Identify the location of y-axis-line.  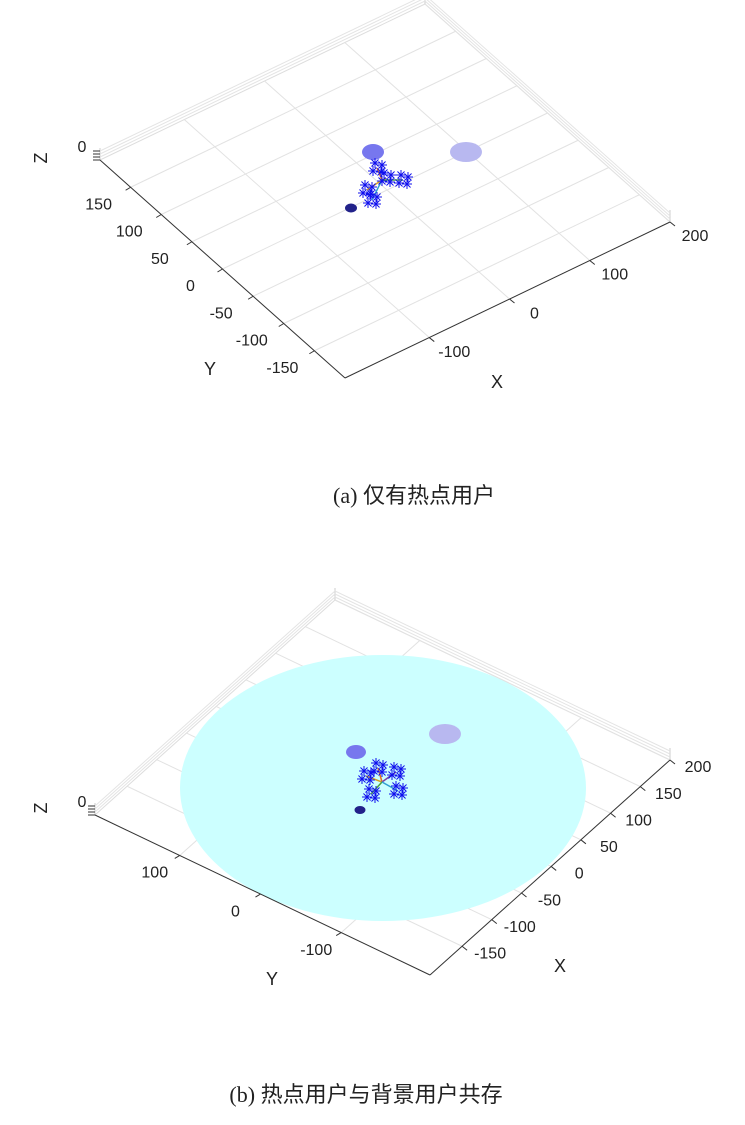
(262, 895).